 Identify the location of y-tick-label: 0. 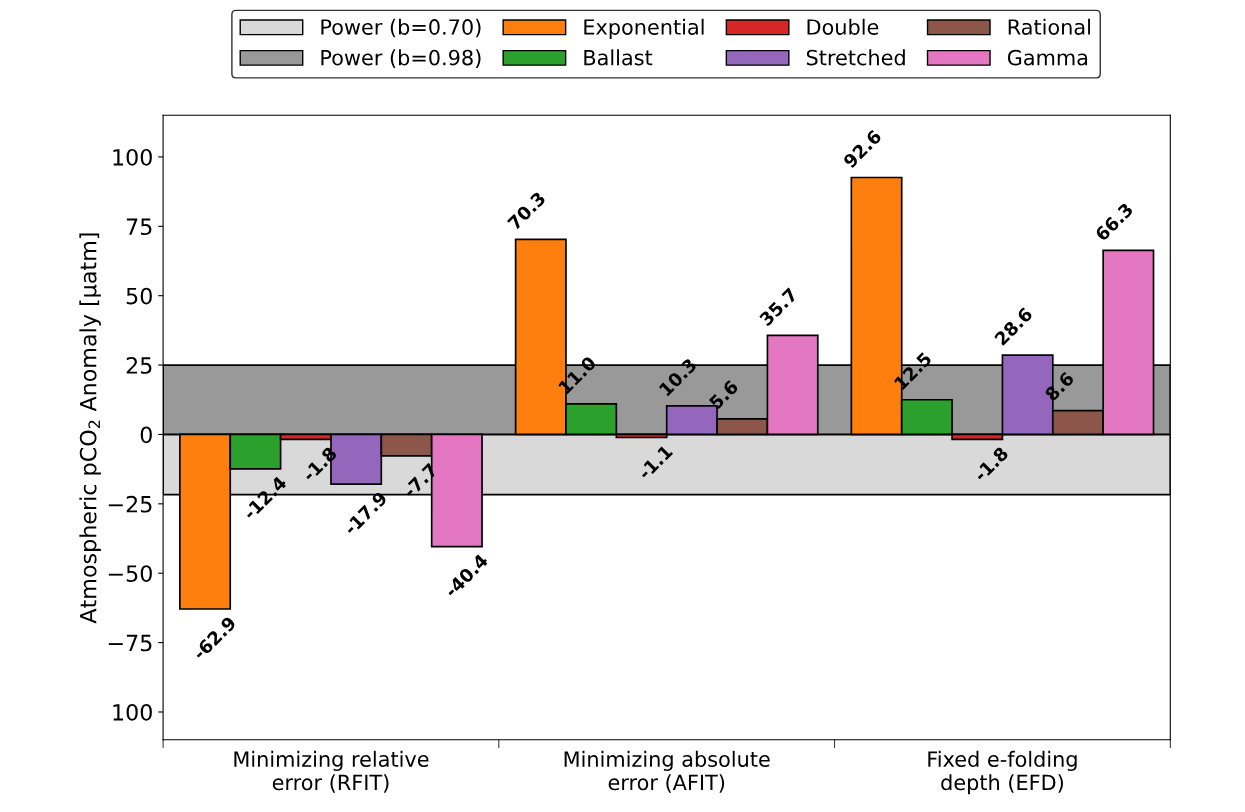
(146, 435).